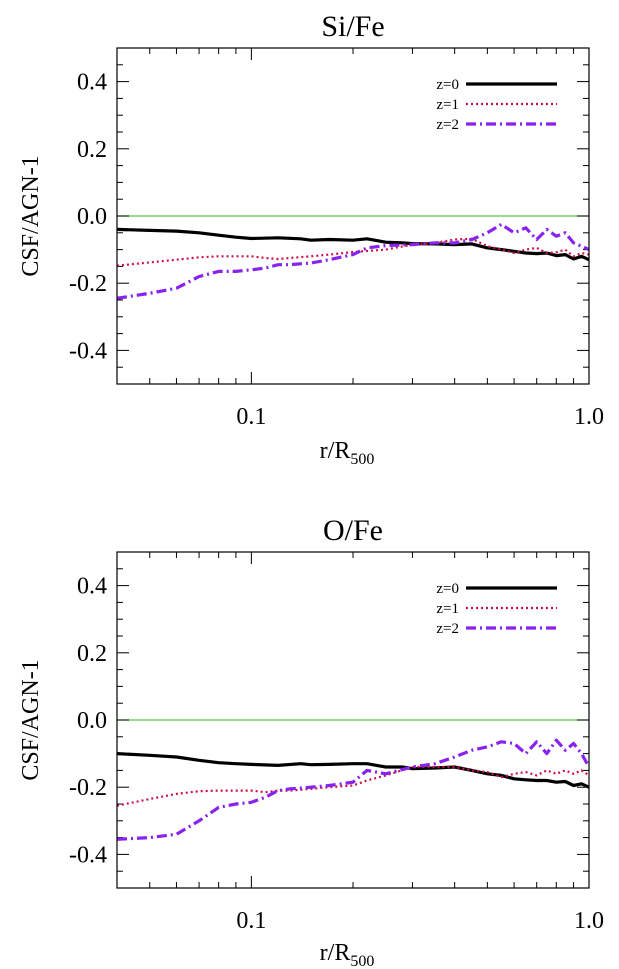 The width and height of the screenshot is (619, 969). Describe the element at coordinates (353, 530) in the screenshot. I see `chart-title: O/Fe` at that location.